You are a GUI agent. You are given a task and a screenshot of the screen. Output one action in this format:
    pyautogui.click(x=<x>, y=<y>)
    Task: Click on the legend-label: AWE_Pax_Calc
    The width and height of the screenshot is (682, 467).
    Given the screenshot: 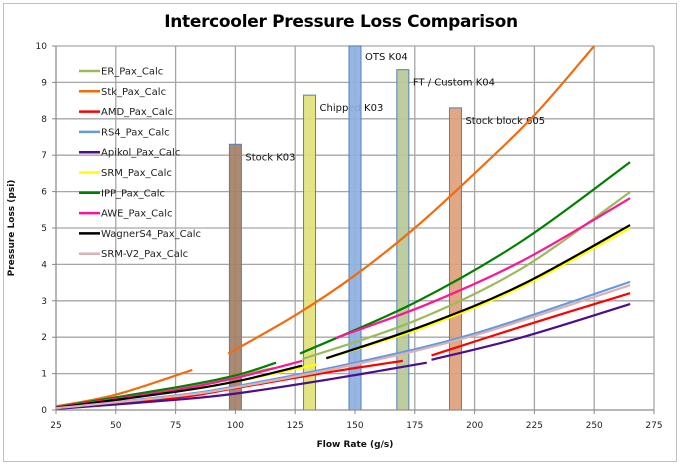 What is the action you would take?
    pyautogui.click(x=137, y=214)
    